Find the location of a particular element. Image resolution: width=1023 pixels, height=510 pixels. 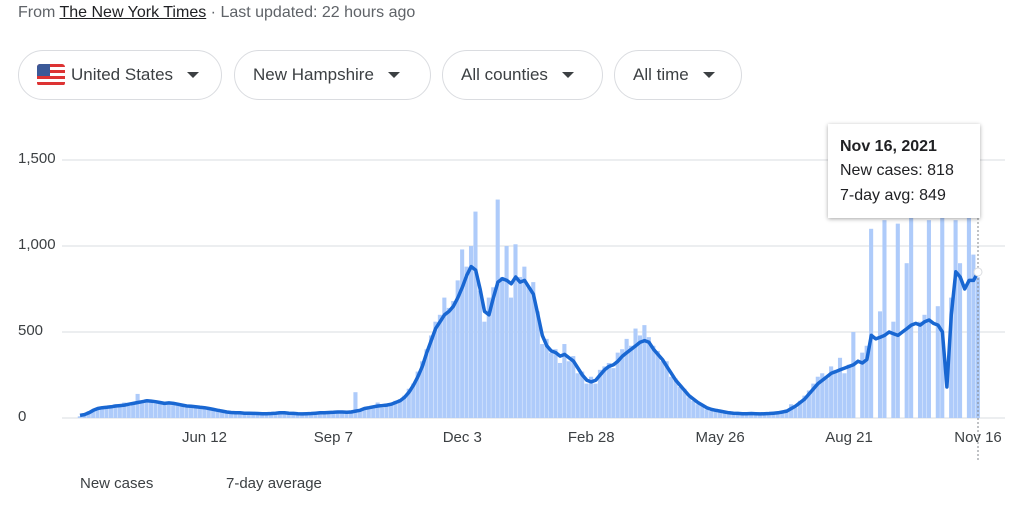

filter-chip: All counties is located at coordinates (522, 75).